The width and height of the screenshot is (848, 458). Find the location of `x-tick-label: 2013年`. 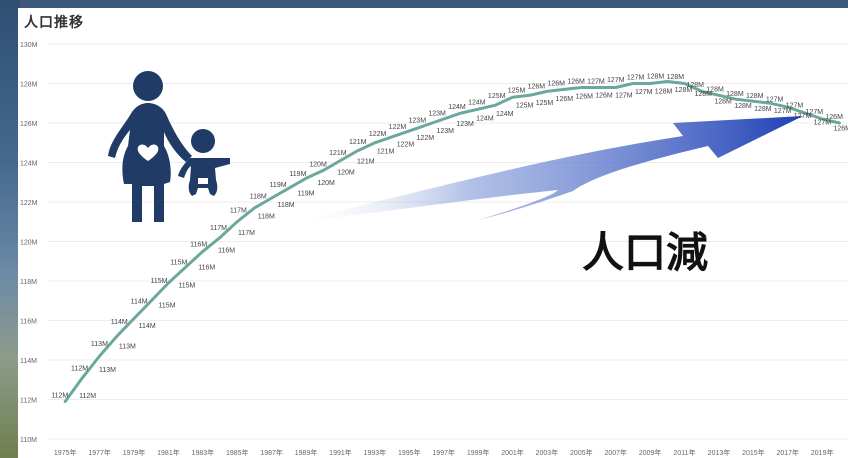

x-tick-label: 2013年 is located at coordinates (719, 452).